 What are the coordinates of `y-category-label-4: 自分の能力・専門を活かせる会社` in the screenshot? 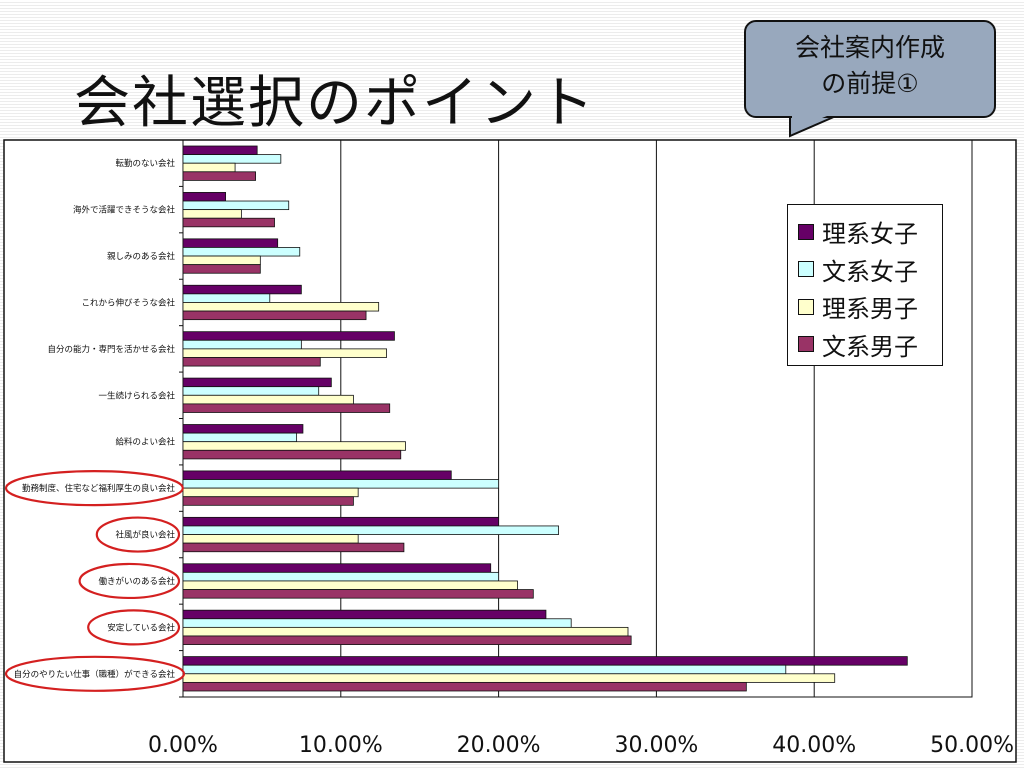 It's located at (111, 349).